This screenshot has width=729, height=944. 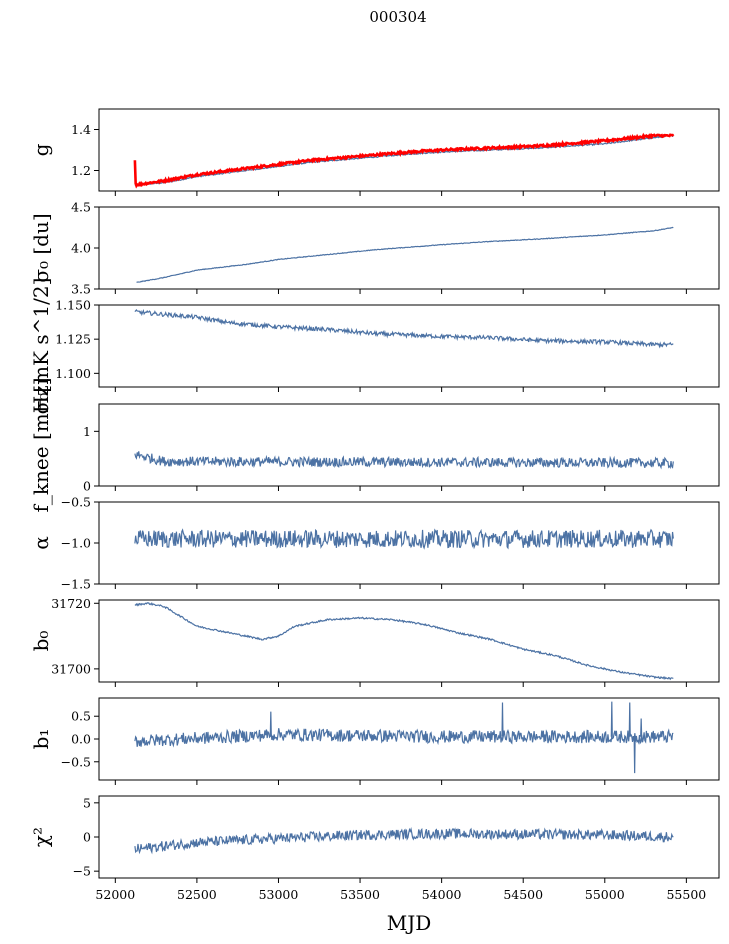 I want to click on x-tick-label: 55500, so click(x=686, y=894).